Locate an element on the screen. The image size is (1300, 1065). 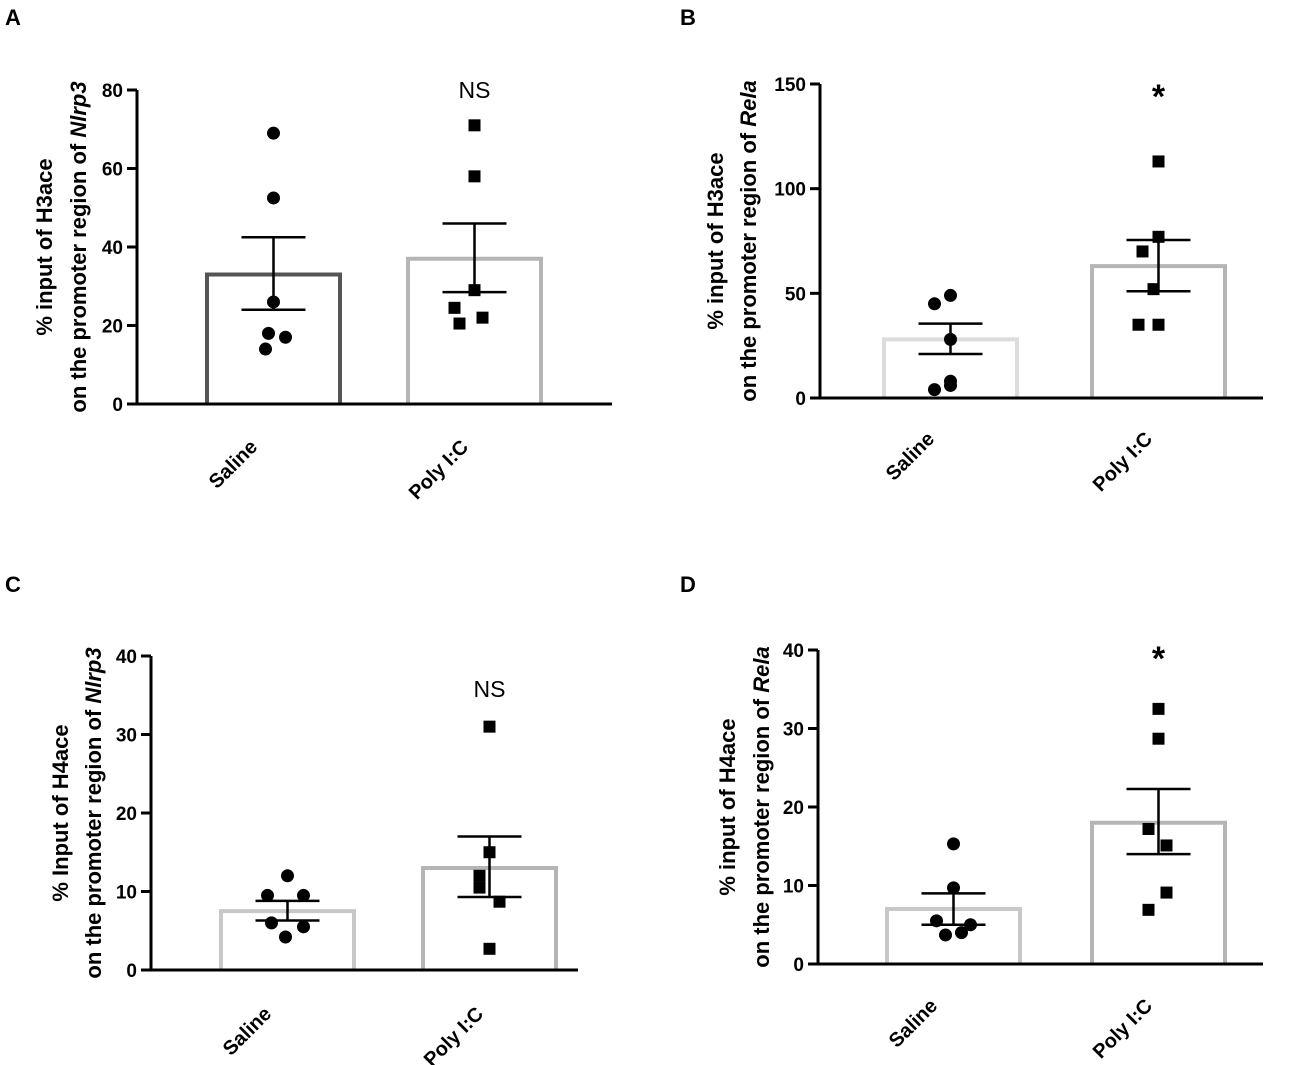
y-tick-label: 60 is located at coordinates (112, 170).